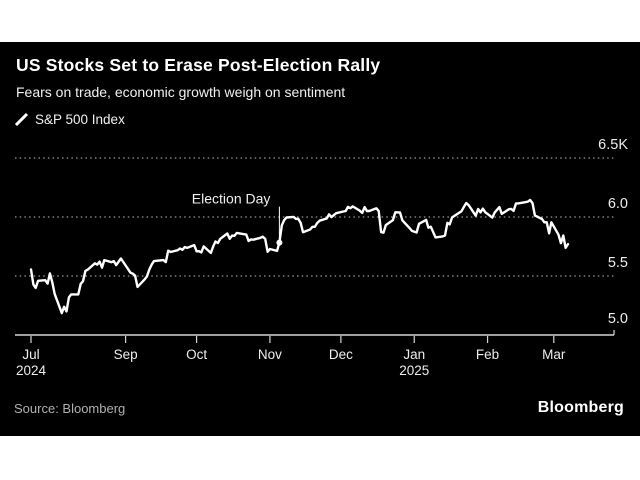  I want to click on election-day-marker: Election Day, so click(237, 218).